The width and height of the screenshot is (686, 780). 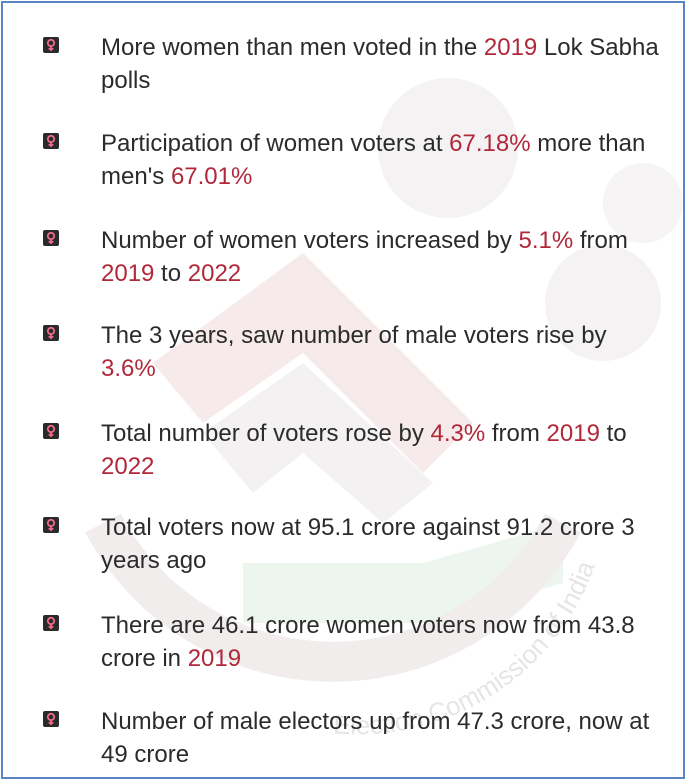 I want to click on fact-text-segment: Total number of voters rose by, so click(x=266, y=433).